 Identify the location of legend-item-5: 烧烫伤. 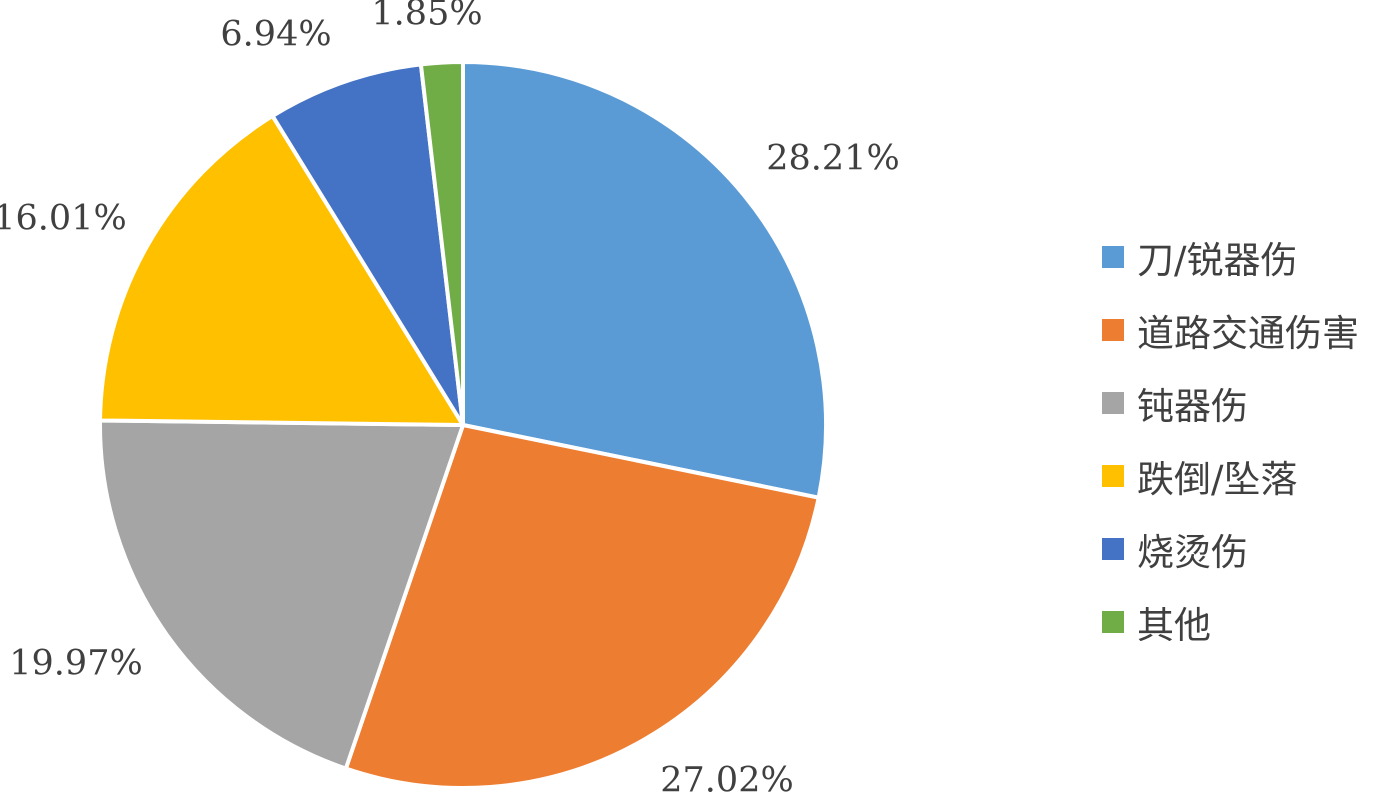
(1230, 548).